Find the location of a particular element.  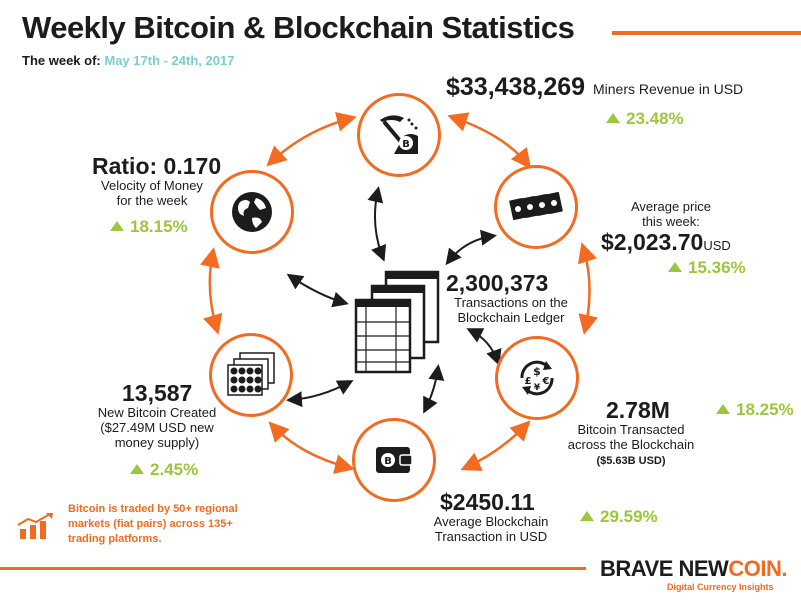

transacted-circle: $ £ € ¥ is located at coordinates (537, 378).